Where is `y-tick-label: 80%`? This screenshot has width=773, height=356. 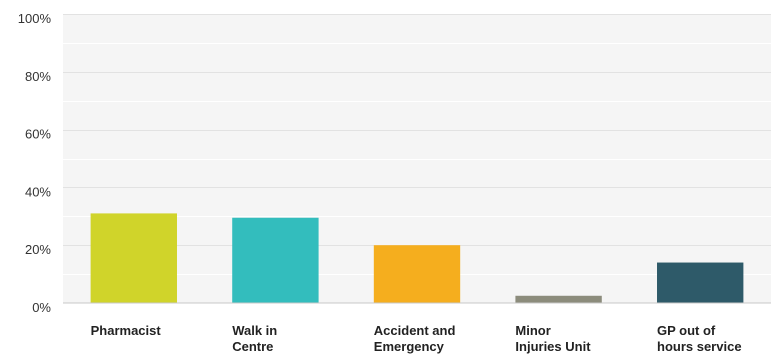 y-tick-label: 80% is located at coordinates (38, 76).